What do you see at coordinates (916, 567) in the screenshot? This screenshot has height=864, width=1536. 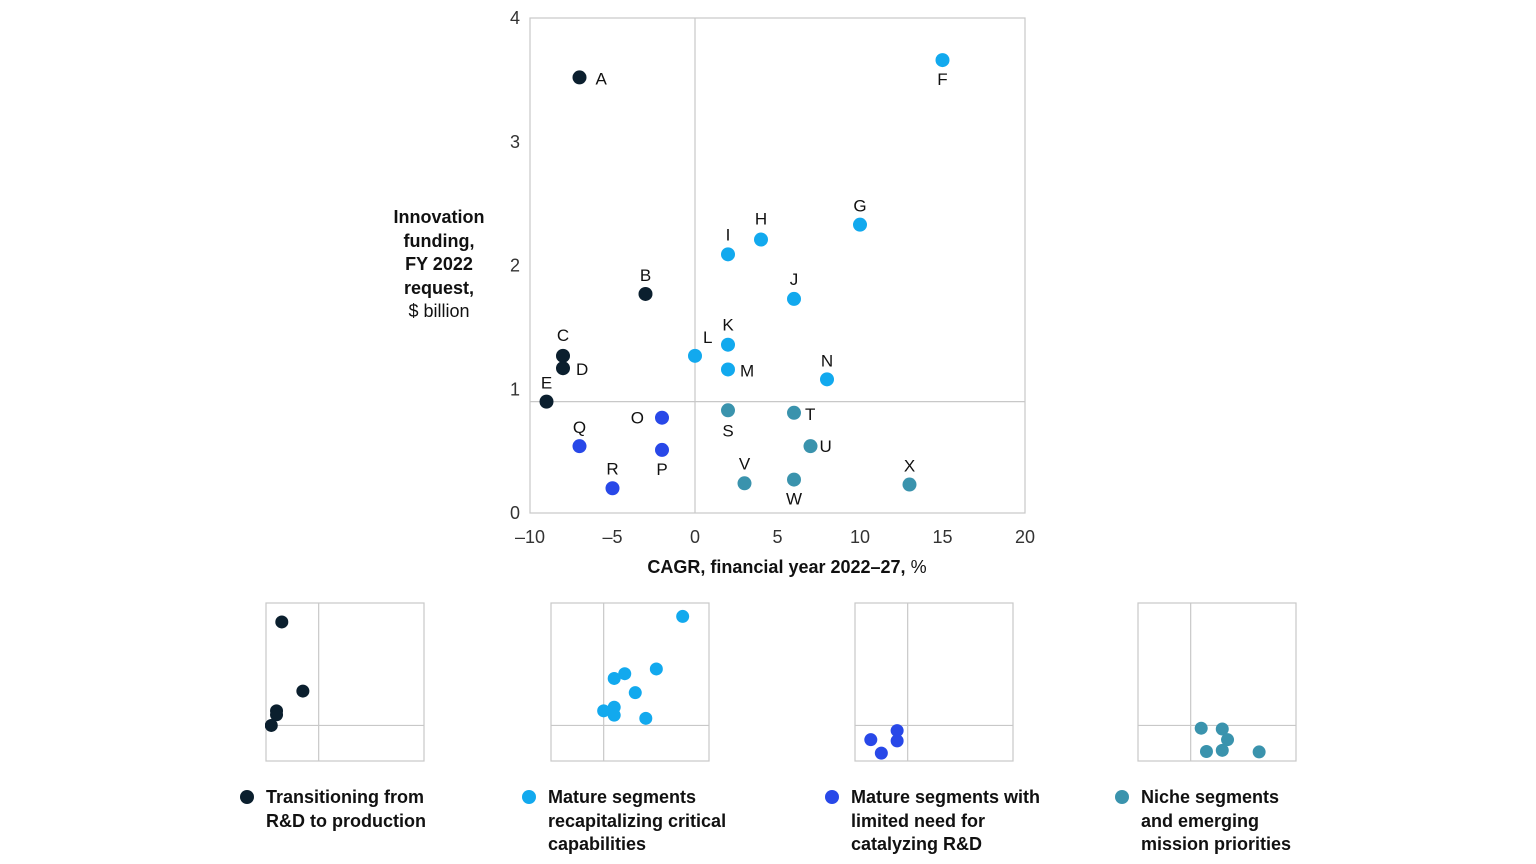 I see `x-axis-label-unit: %` at bounding box center [916, 567].